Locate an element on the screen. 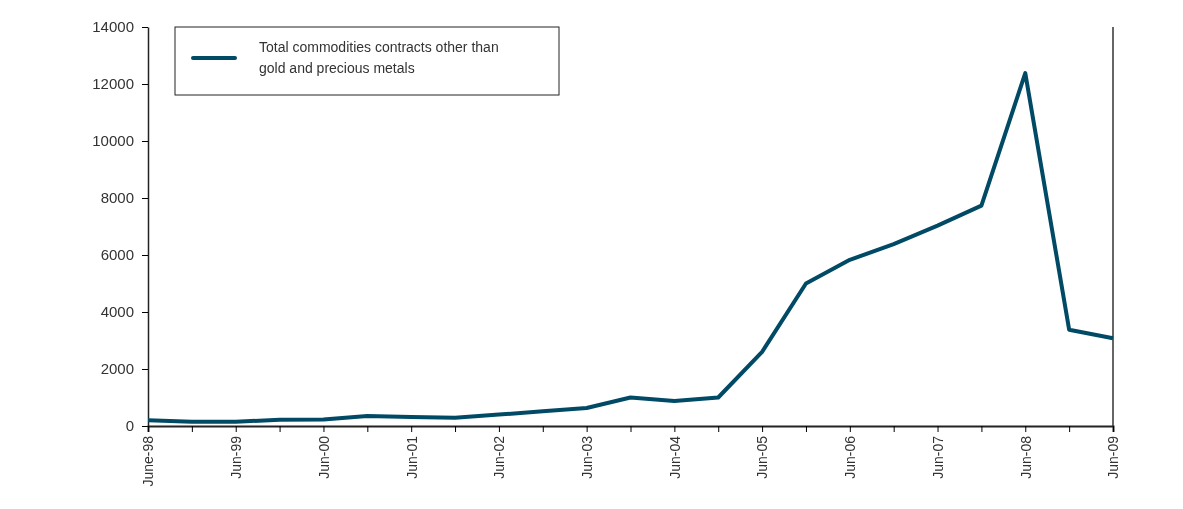  y-tick-label: 6000 is located at coordinates (117, 255).